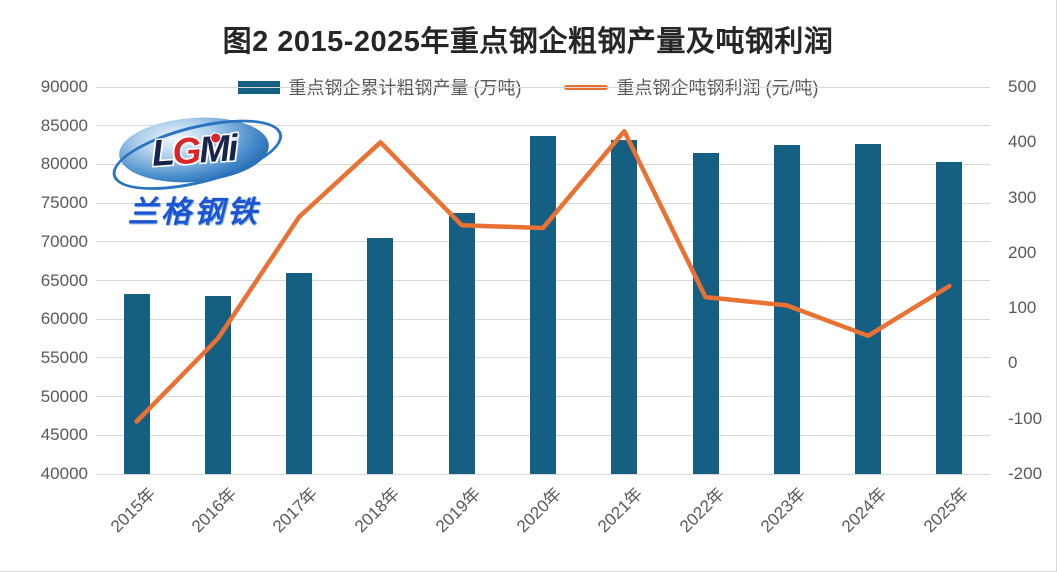 The image size is (1057, 572). What do you see at coordinates (458, 510) in the screenshot?
I see `x-axis-tick-2019年: 2019年` at bounding box center [458, 510].